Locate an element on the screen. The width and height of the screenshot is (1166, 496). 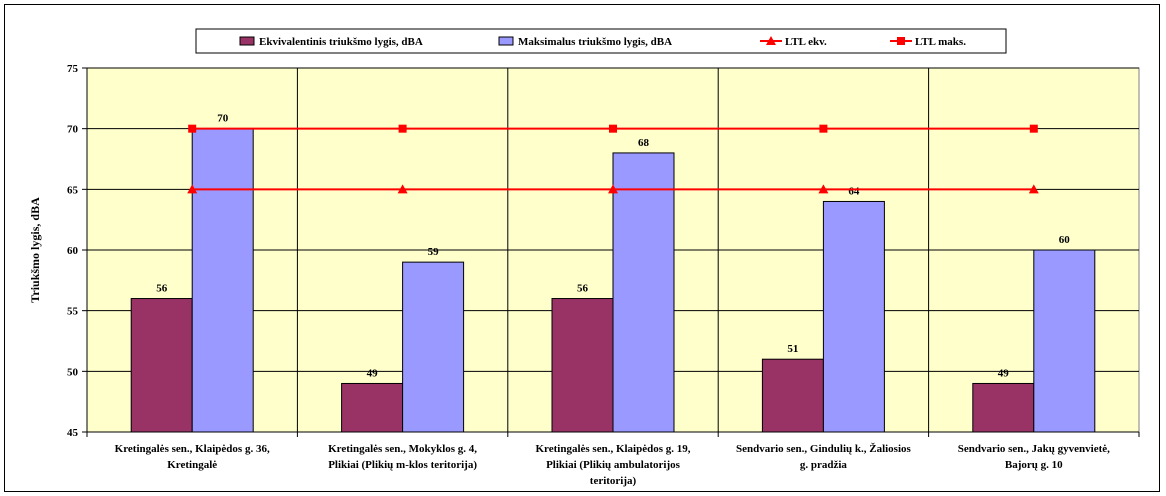
category-label-line: g. pradžia is located at coordinates (824, 465).